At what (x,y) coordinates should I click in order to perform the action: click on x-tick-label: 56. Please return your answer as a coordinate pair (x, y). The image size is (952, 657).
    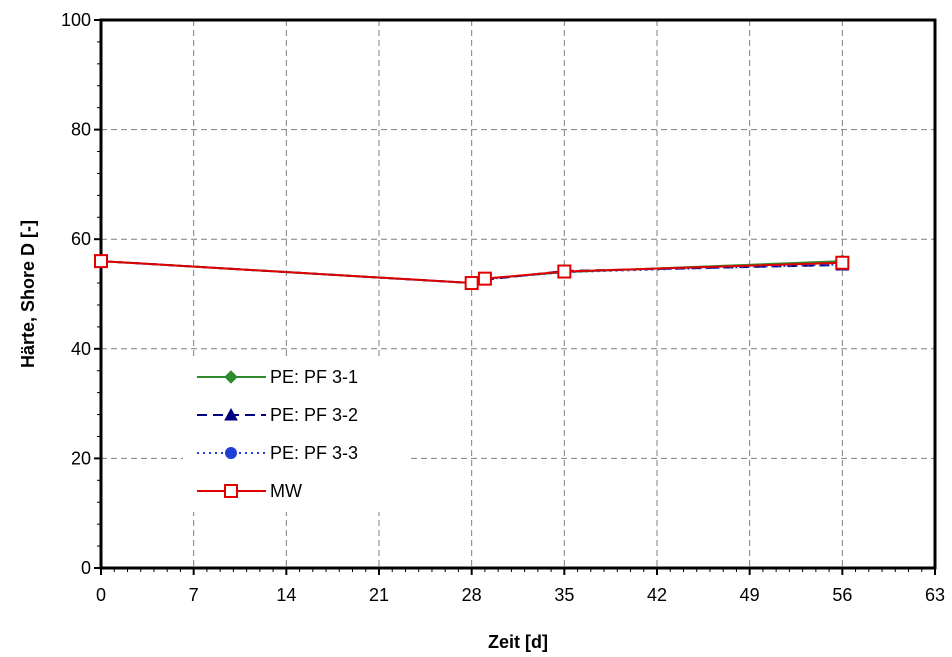
    Looking at the image, I should click on (842, 595).